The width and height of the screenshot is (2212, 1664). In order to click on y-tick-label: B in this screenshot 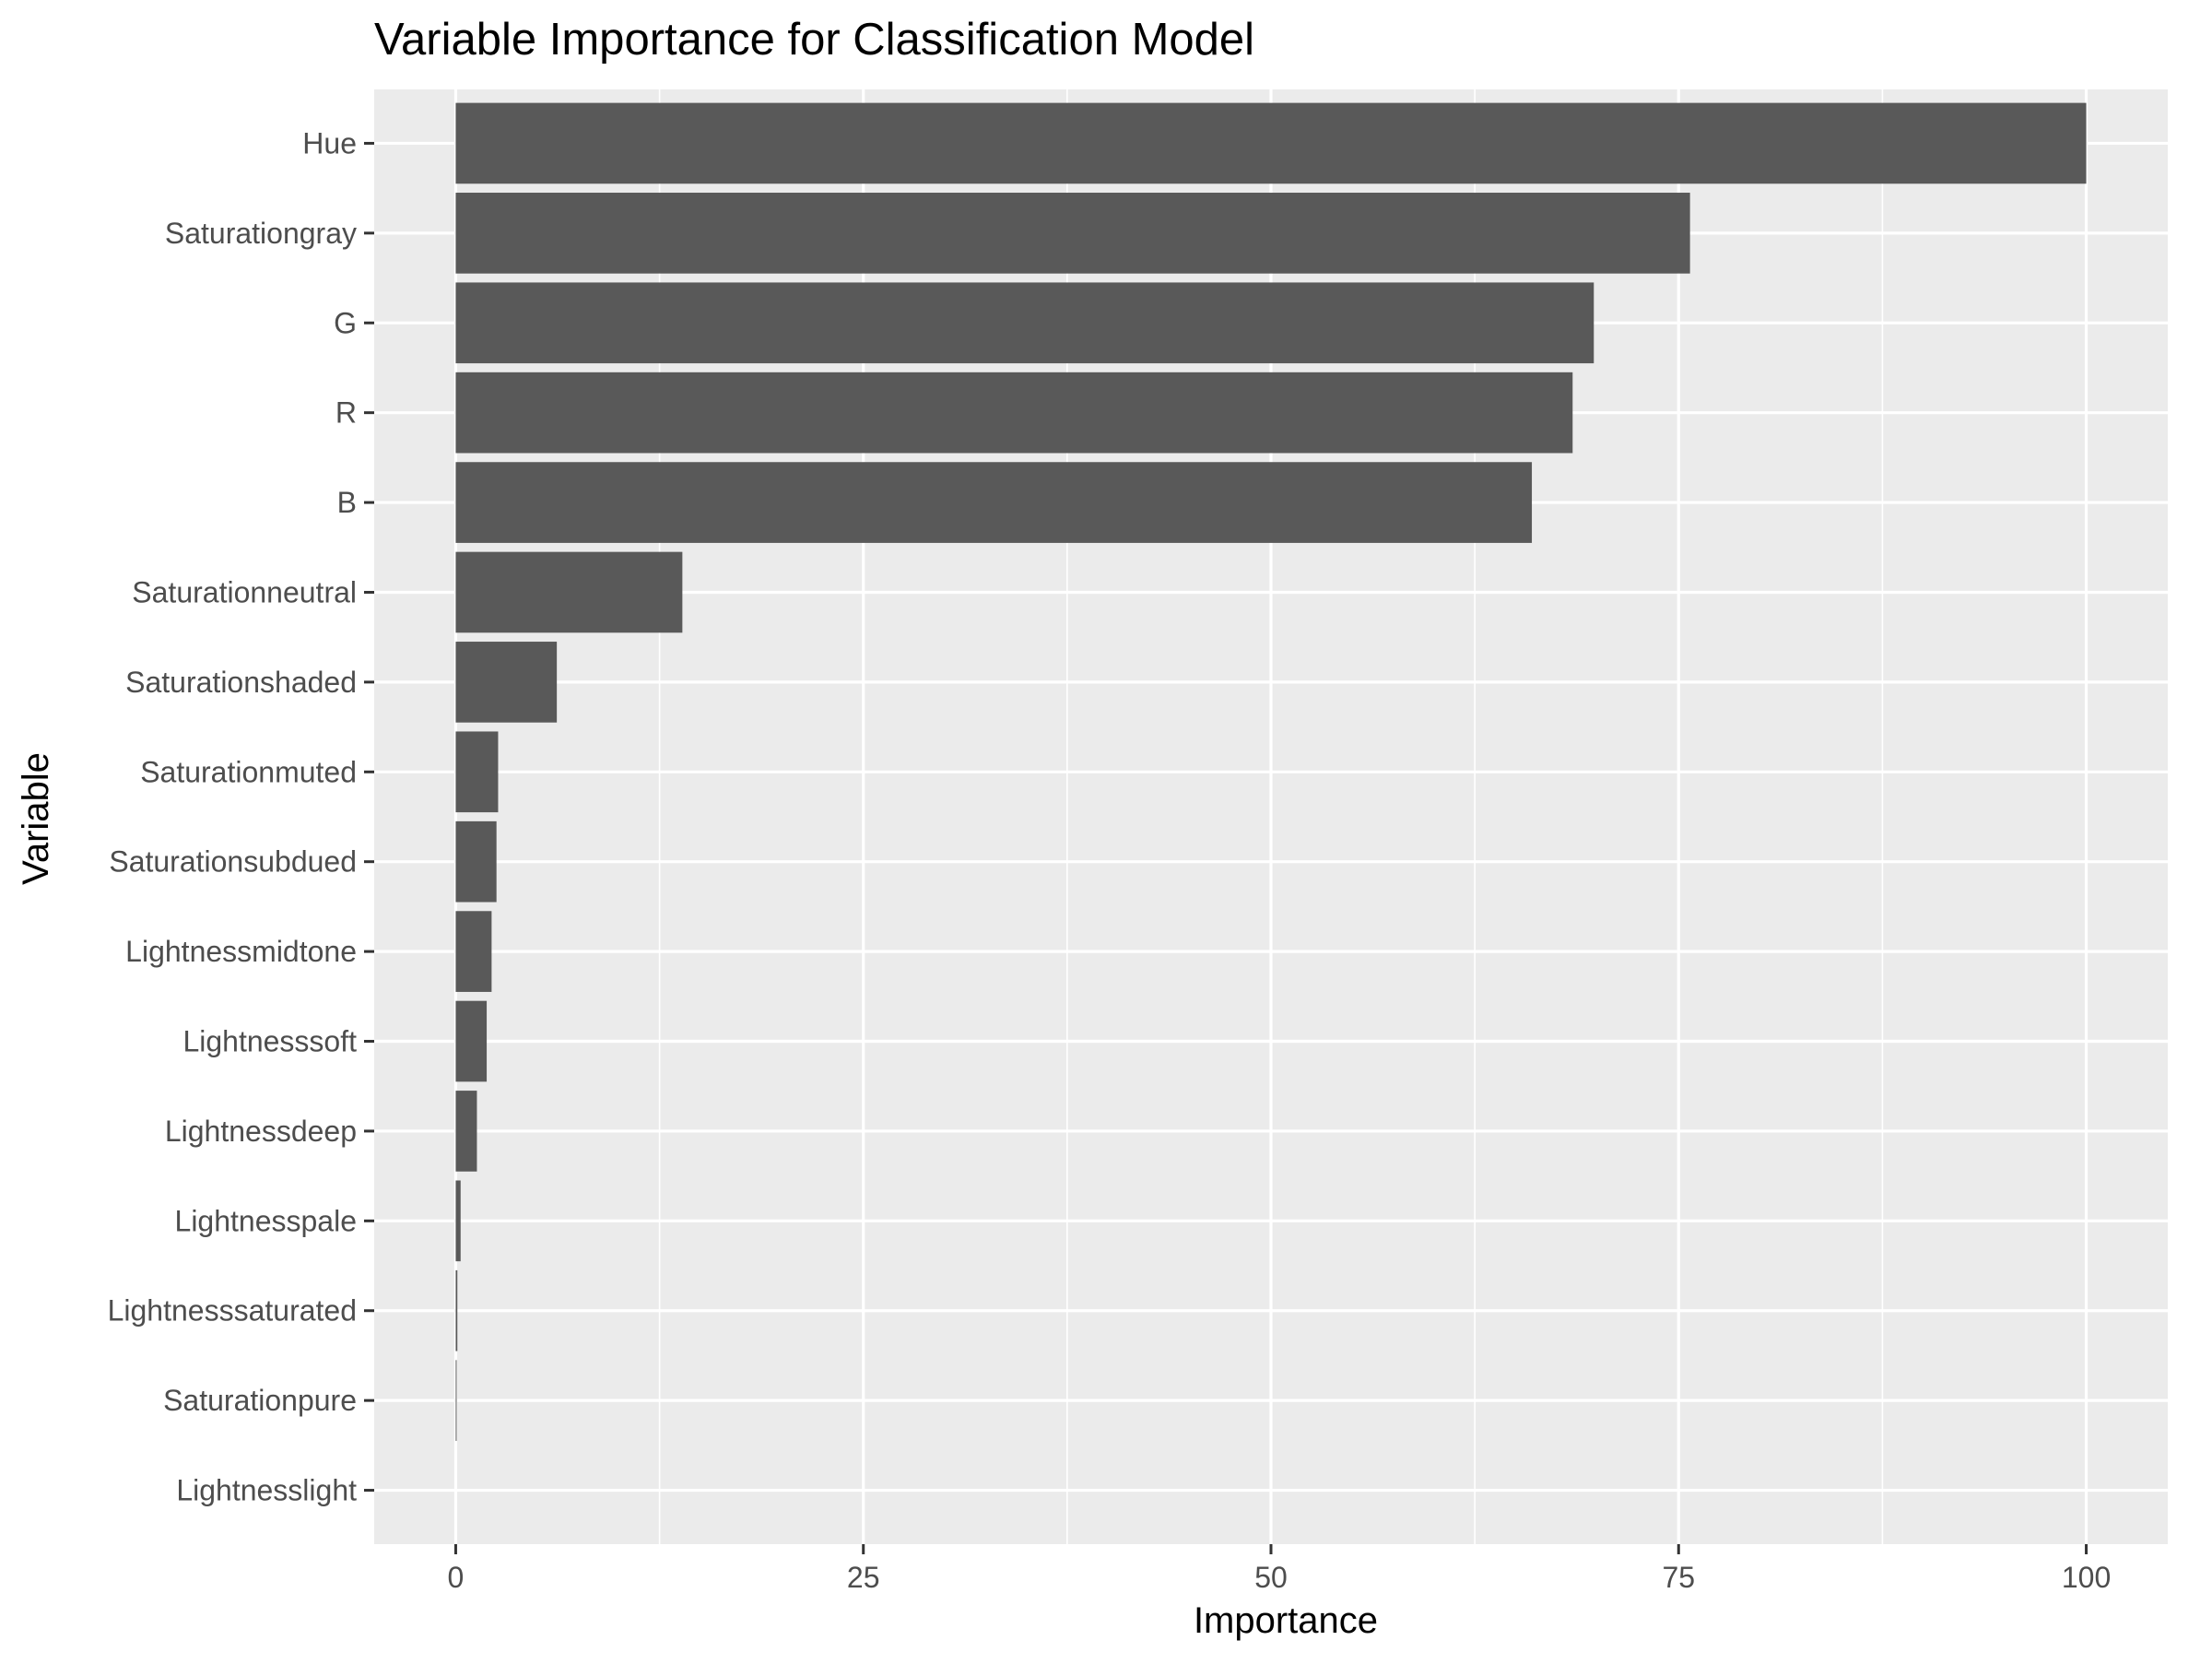, I will do `click(347, 502)`.